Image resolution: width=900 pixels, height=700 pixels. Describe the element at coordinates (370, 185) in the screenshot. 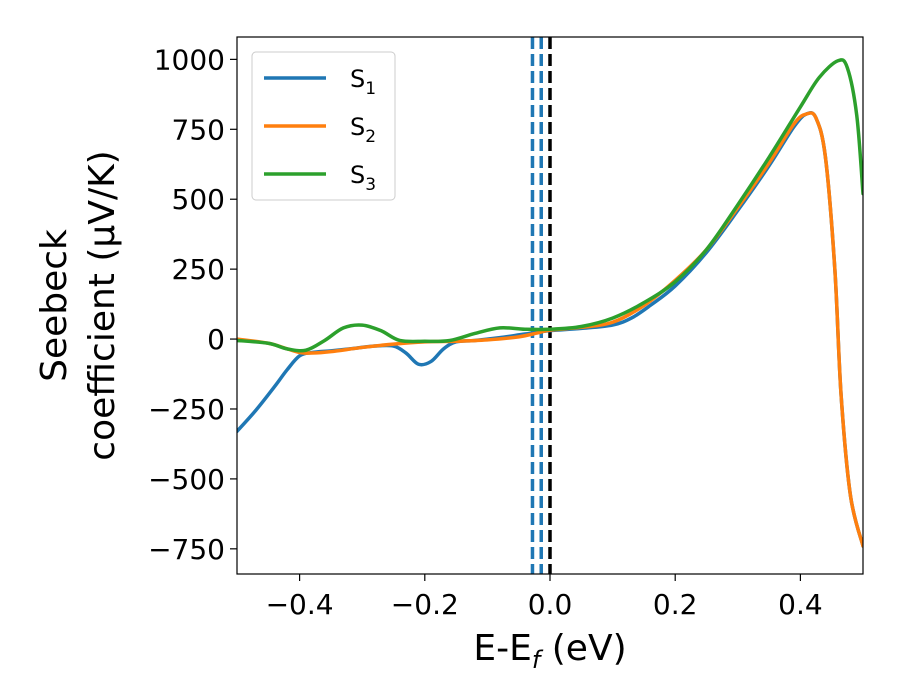

I see `legend-label-subscript: 3` at that location.